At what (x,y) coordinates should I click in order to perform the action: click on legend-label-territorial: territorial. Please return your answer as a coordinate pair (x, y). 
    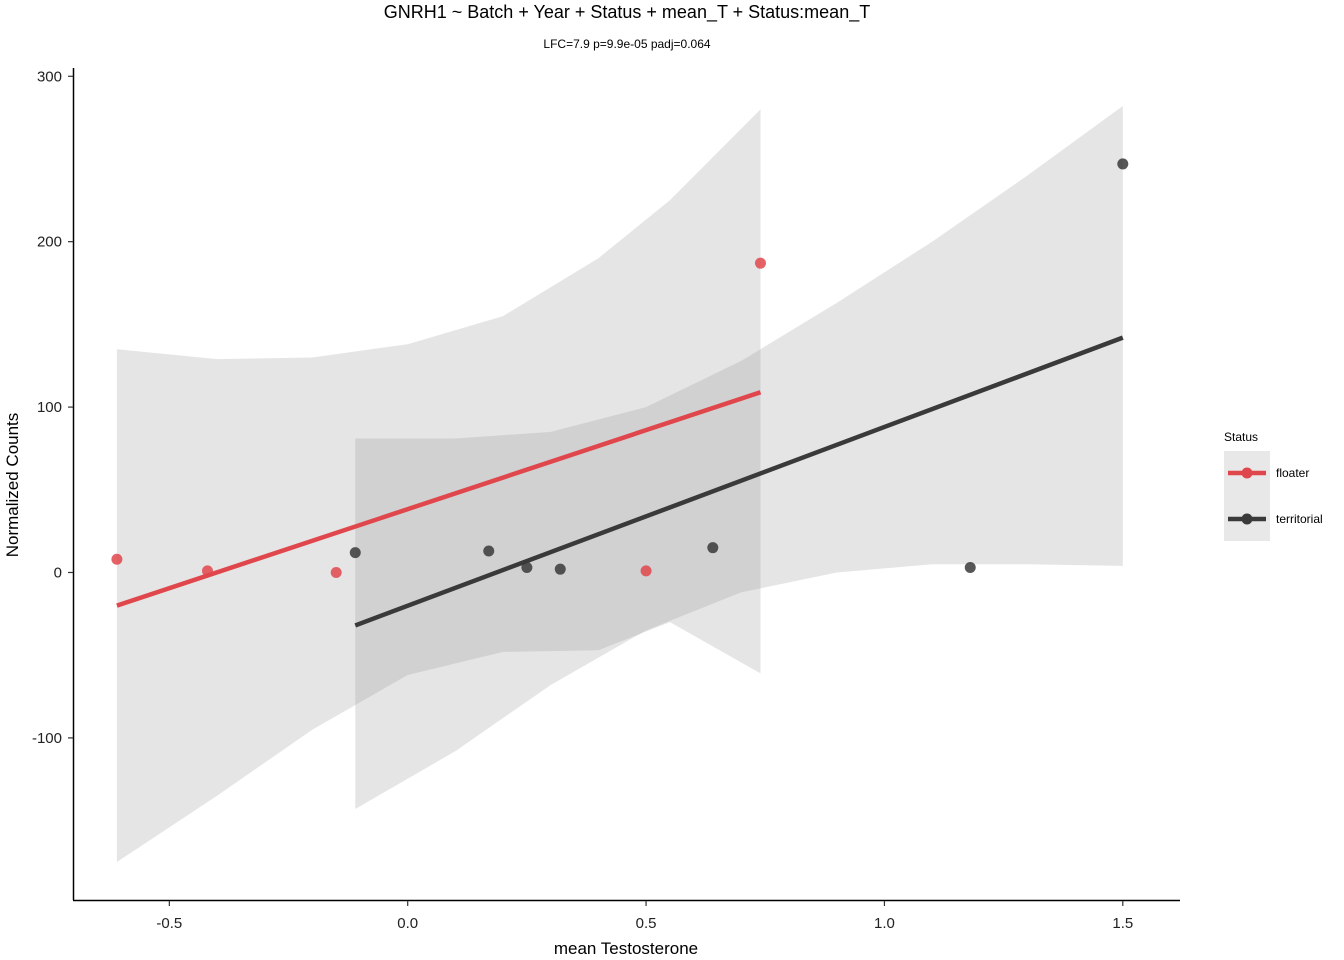
    Looking at the image, I should click on (1299, 519).